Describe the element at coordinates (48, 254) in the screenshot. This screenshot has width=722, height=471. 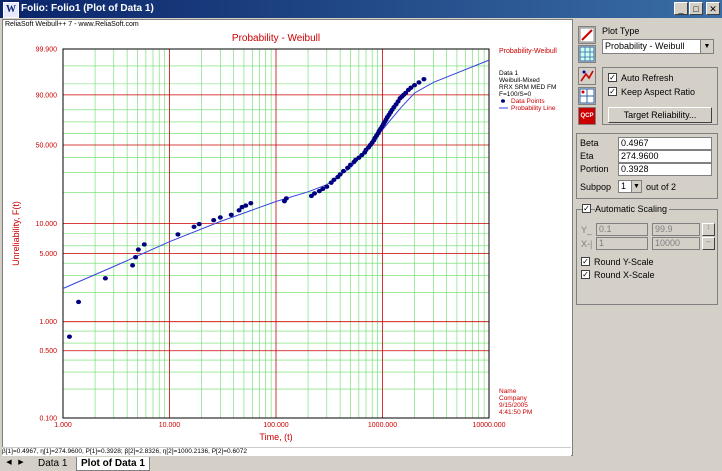
I see `y-tick-label: 5.000` at that location.